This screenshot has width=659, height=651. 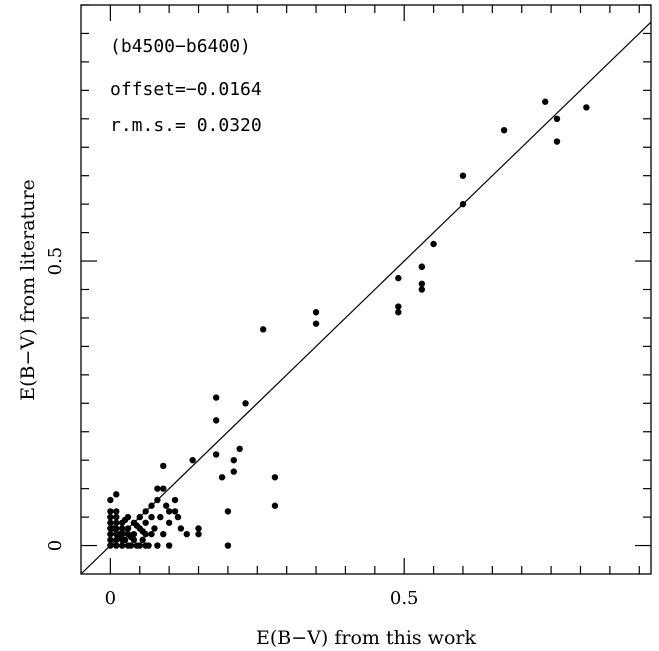 What do you see at coordinates (110, 598) in the screenshot?
I see `x-tick-label-0: 0` at bounding box center [110, 598].